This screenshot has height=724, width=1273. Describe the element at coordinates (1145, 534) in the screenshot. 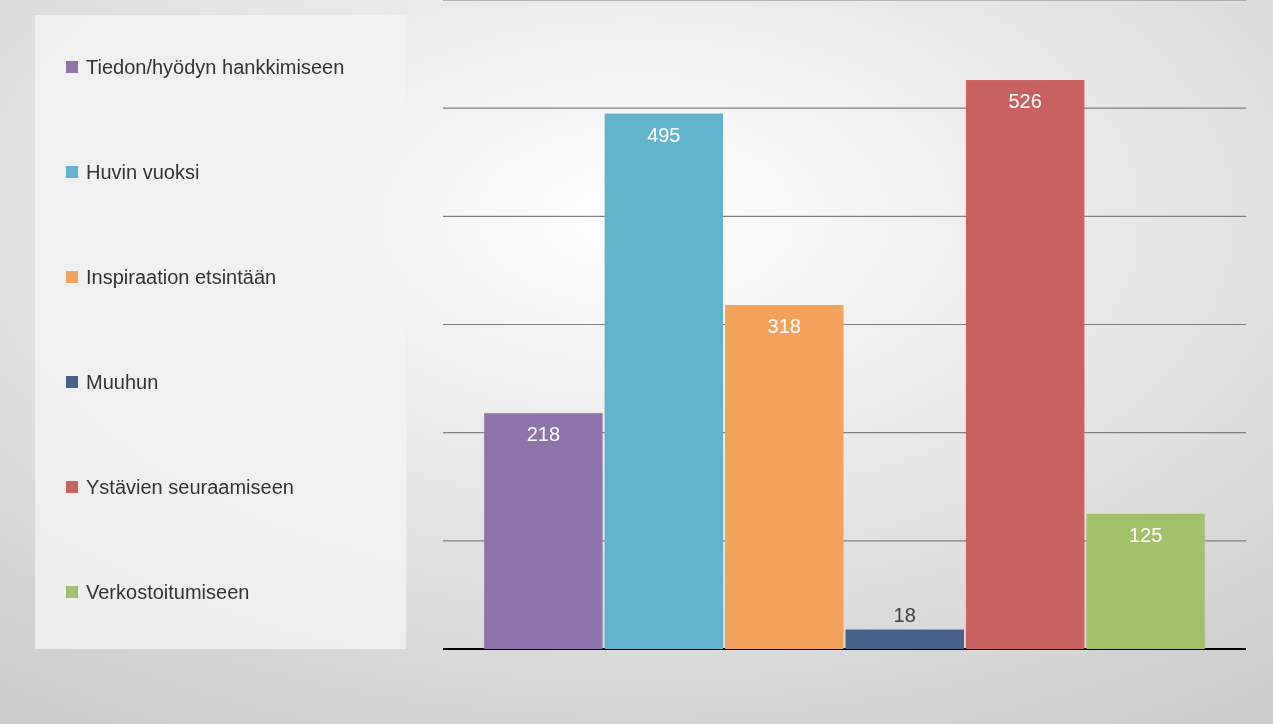

I see `data-label: 125` at that location.